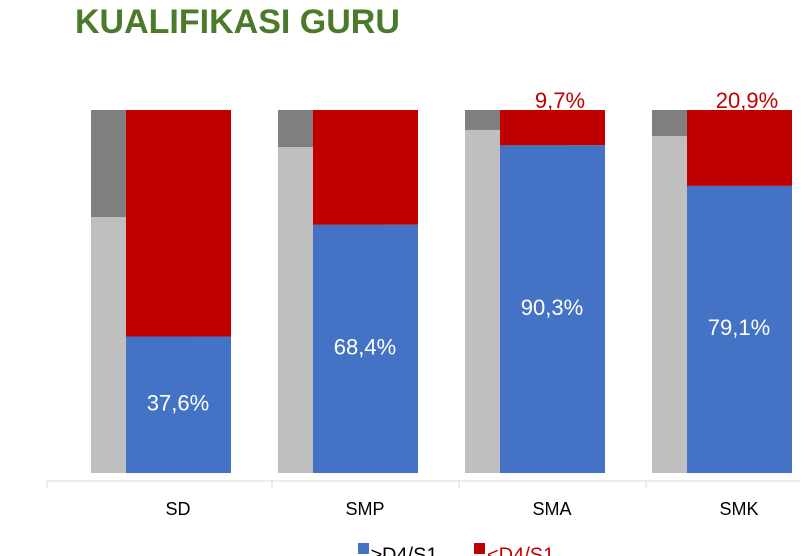 This screenshot has height=556, width=809. I want to click on data-label: 68,4%, so click(365, 347).